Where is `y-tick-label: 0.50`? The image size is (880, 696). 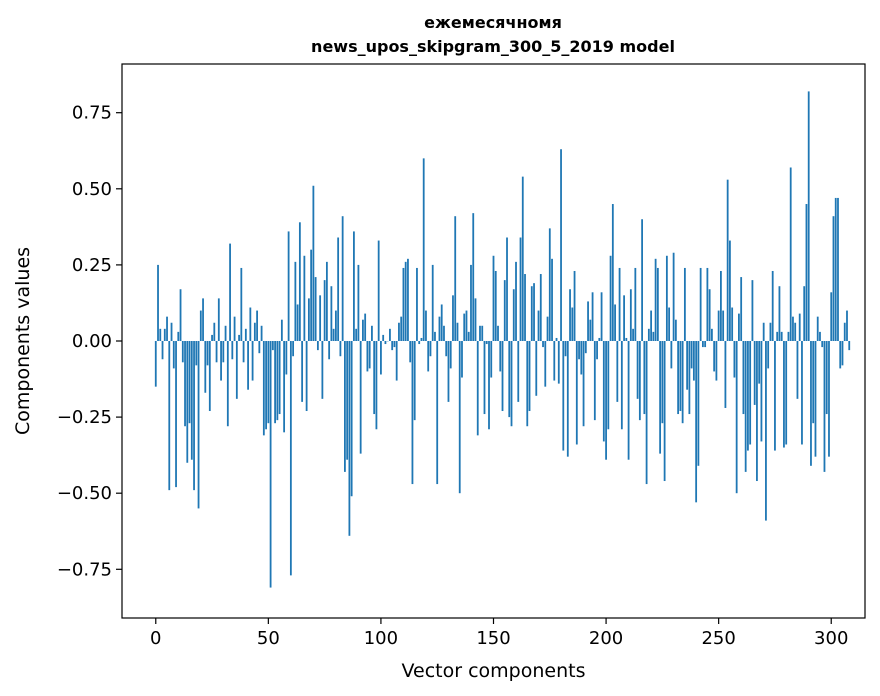
y-tick-label: 0.50 is located at coordinates (92, 189).